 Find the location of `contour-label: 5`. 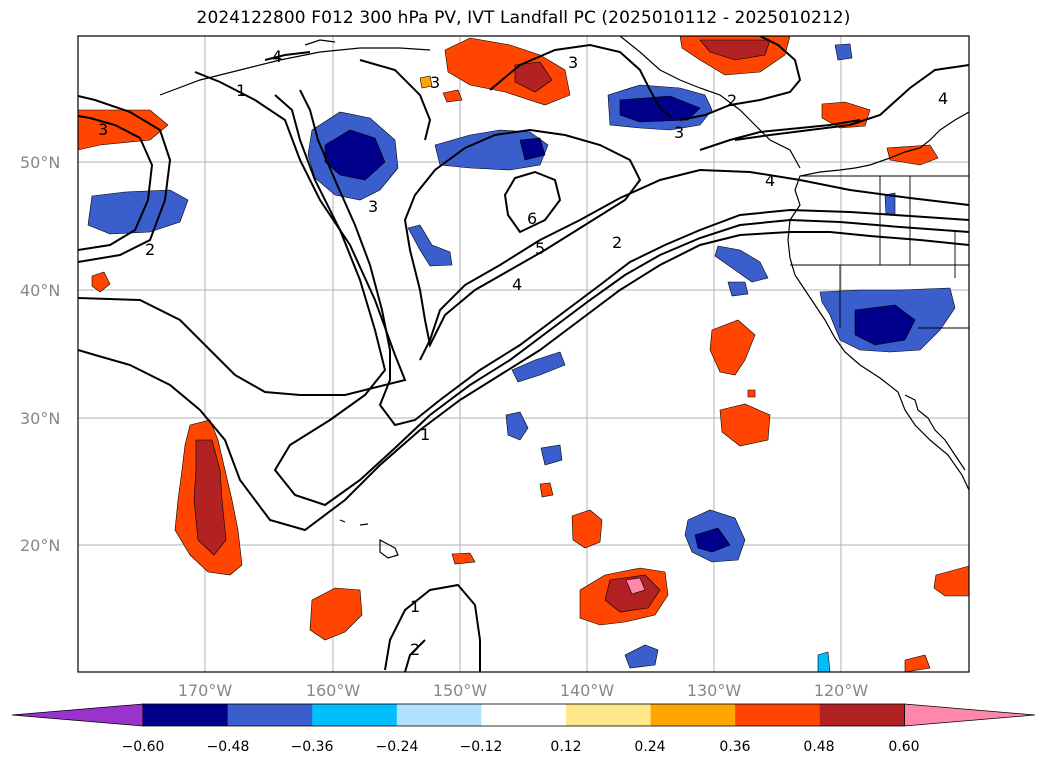

contour-label: 5 is located at coordinates (540, 248).